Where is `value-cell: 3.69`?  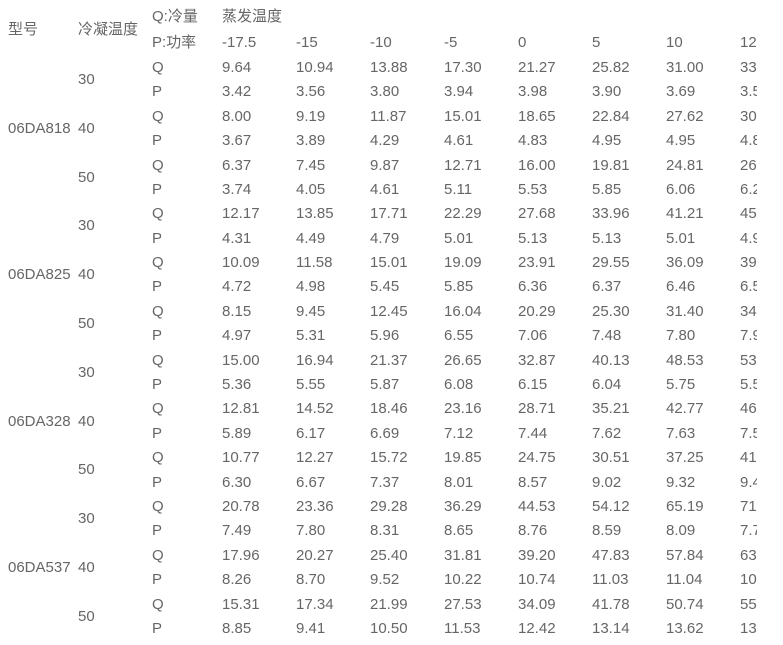 value-cell: 3.69 is located at coordinates (681, 92).